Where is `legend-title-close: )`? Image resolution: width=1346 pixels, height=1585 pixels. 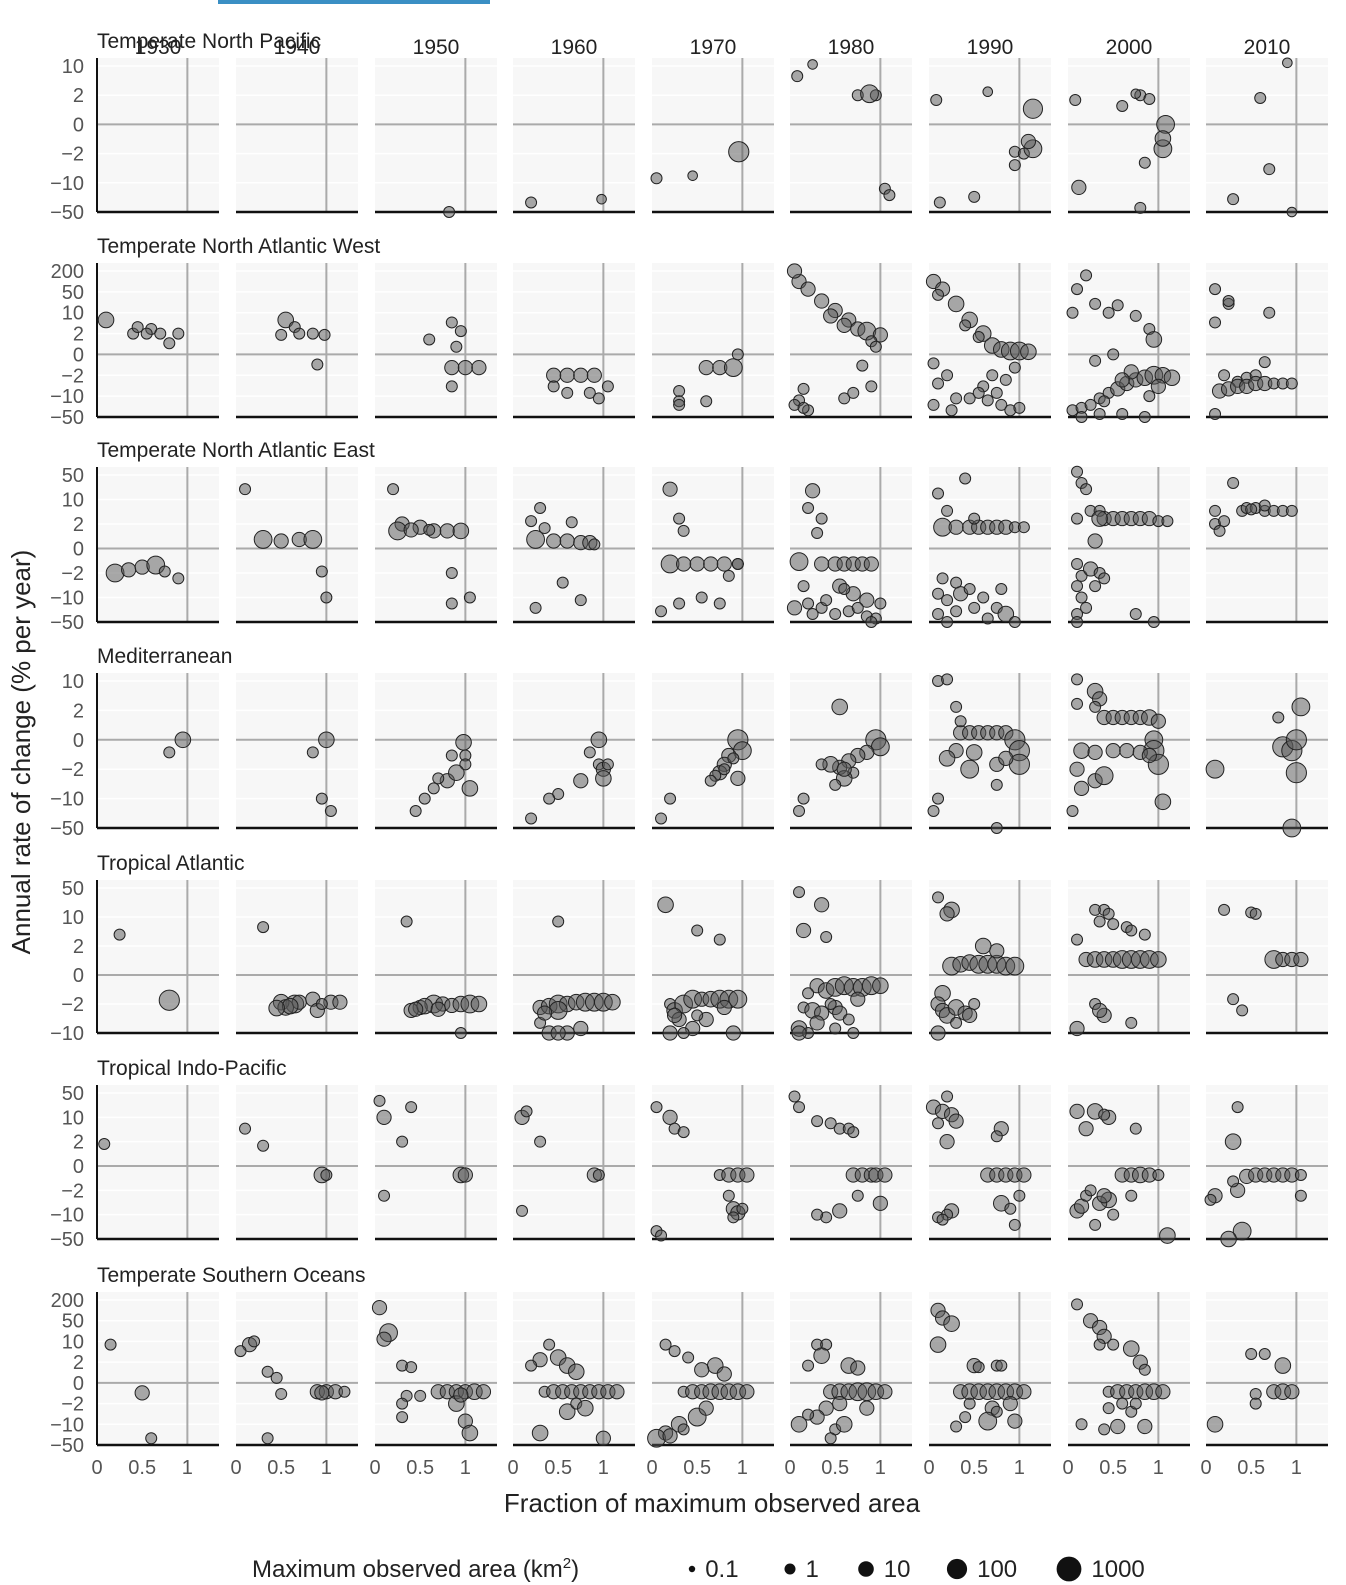
legend-title-close: ) is located at coordinates (575, 1569).